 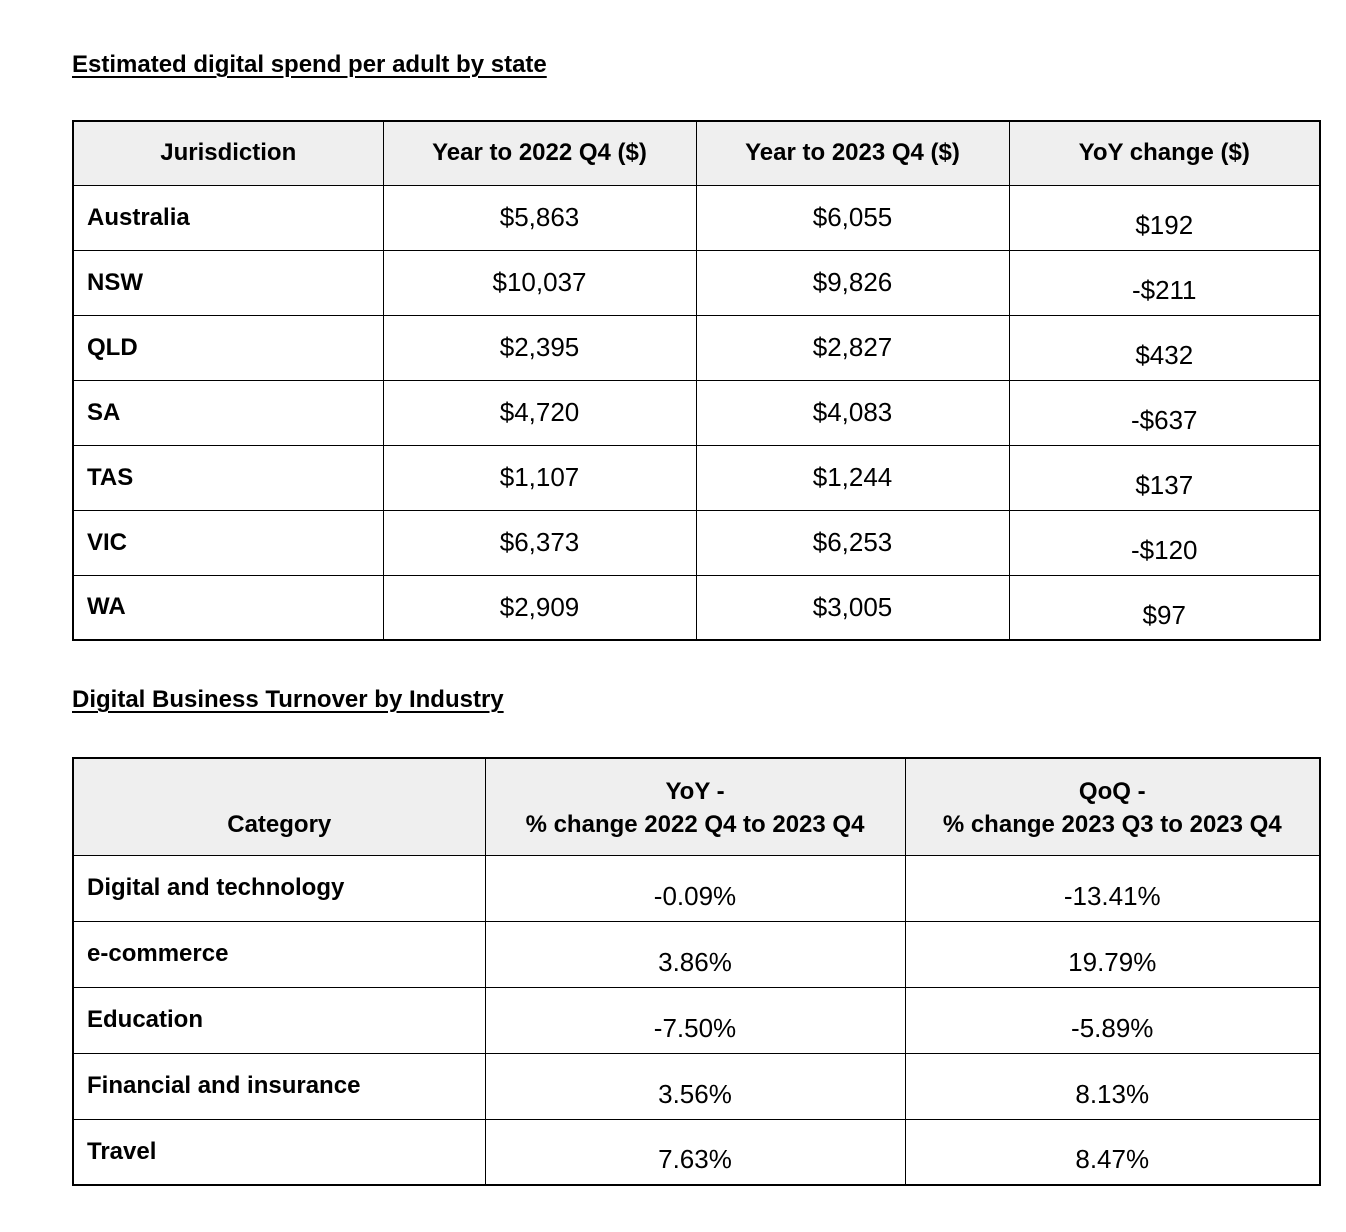 What do you see at coordinates (1164, 477) in the screenshot?
I see `cell-yoy: $137` at bounding box center [1164, 477].